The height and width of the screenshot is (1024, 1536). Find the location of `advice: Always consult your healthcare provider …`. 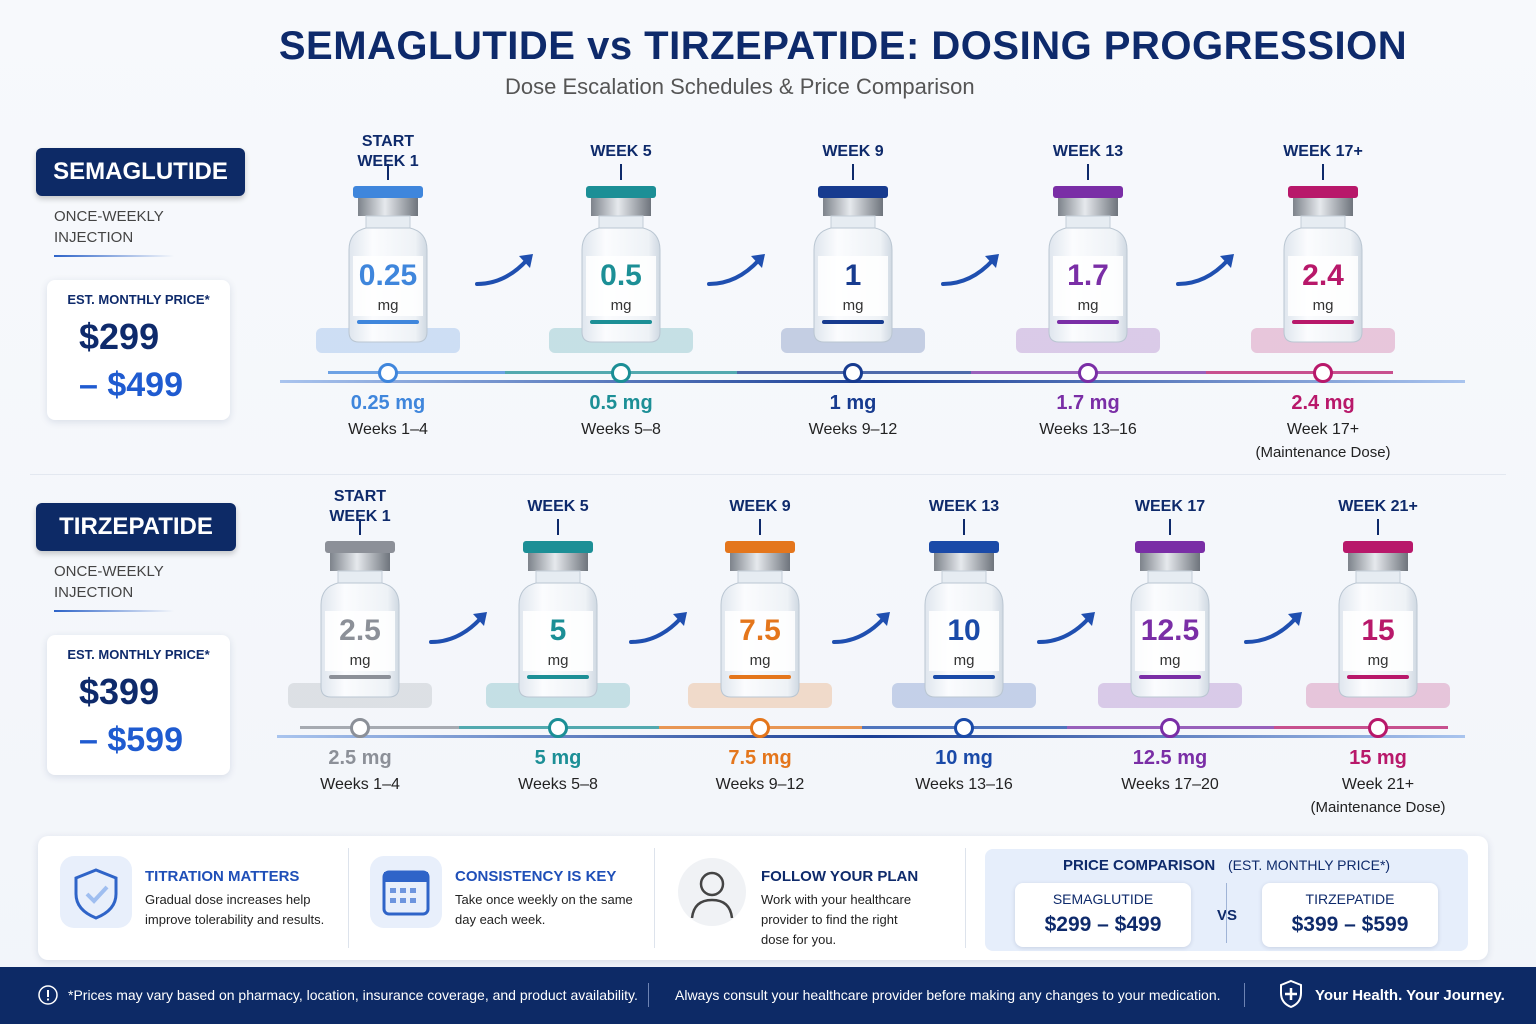

advice: Always consult your healthcare provider … is located at coordinates (948, 995).